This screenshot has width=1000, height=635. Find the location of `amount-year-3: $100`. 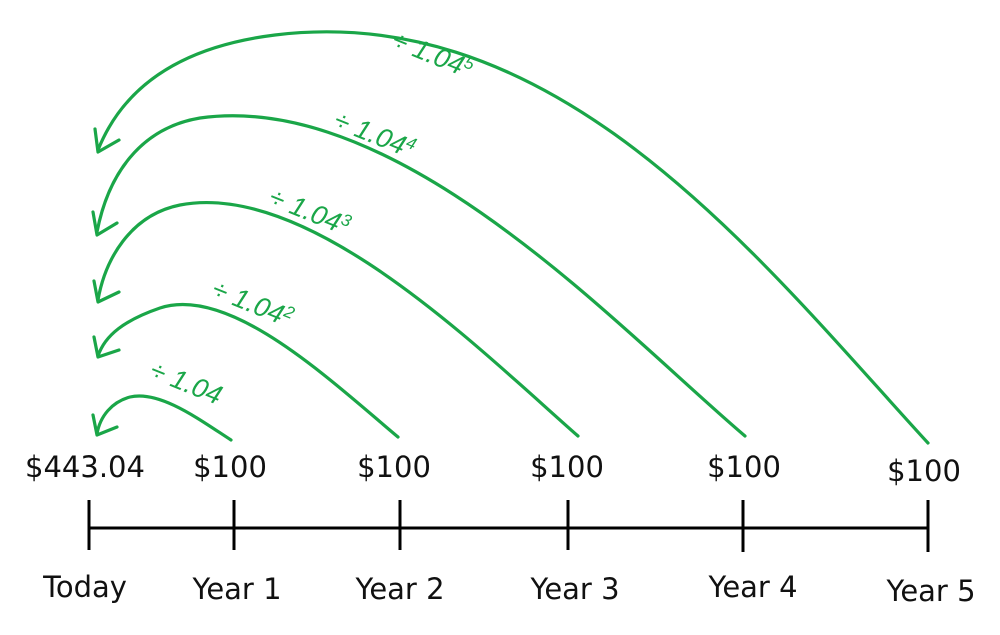

amount-year-3: $100 is located at coordinates (567, 467).